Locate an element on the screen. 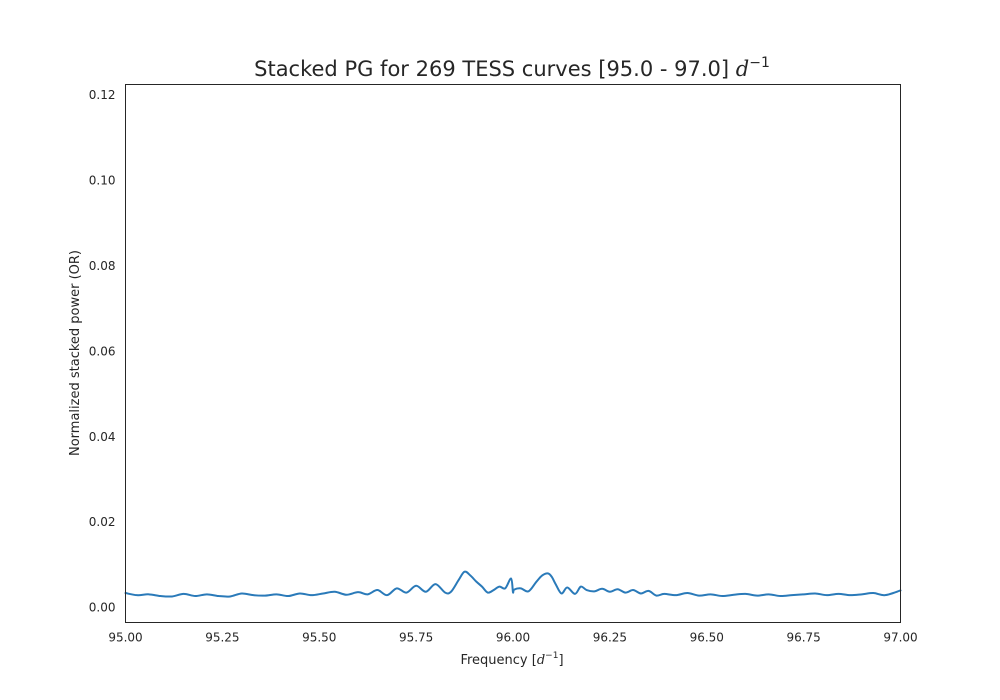 The width and height of the screenshot is (1000, 700). y-tick-label: 0.04 is located at coordinates (102, 437).